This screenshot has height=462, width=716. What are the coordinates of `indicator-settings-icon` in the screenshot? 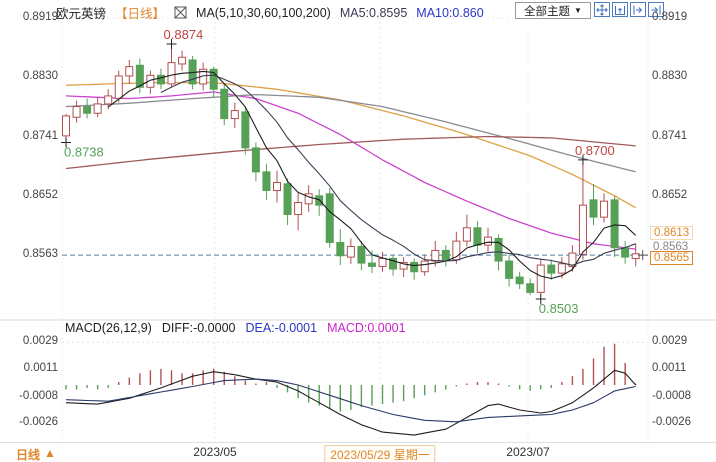 It's located at (180, 12).